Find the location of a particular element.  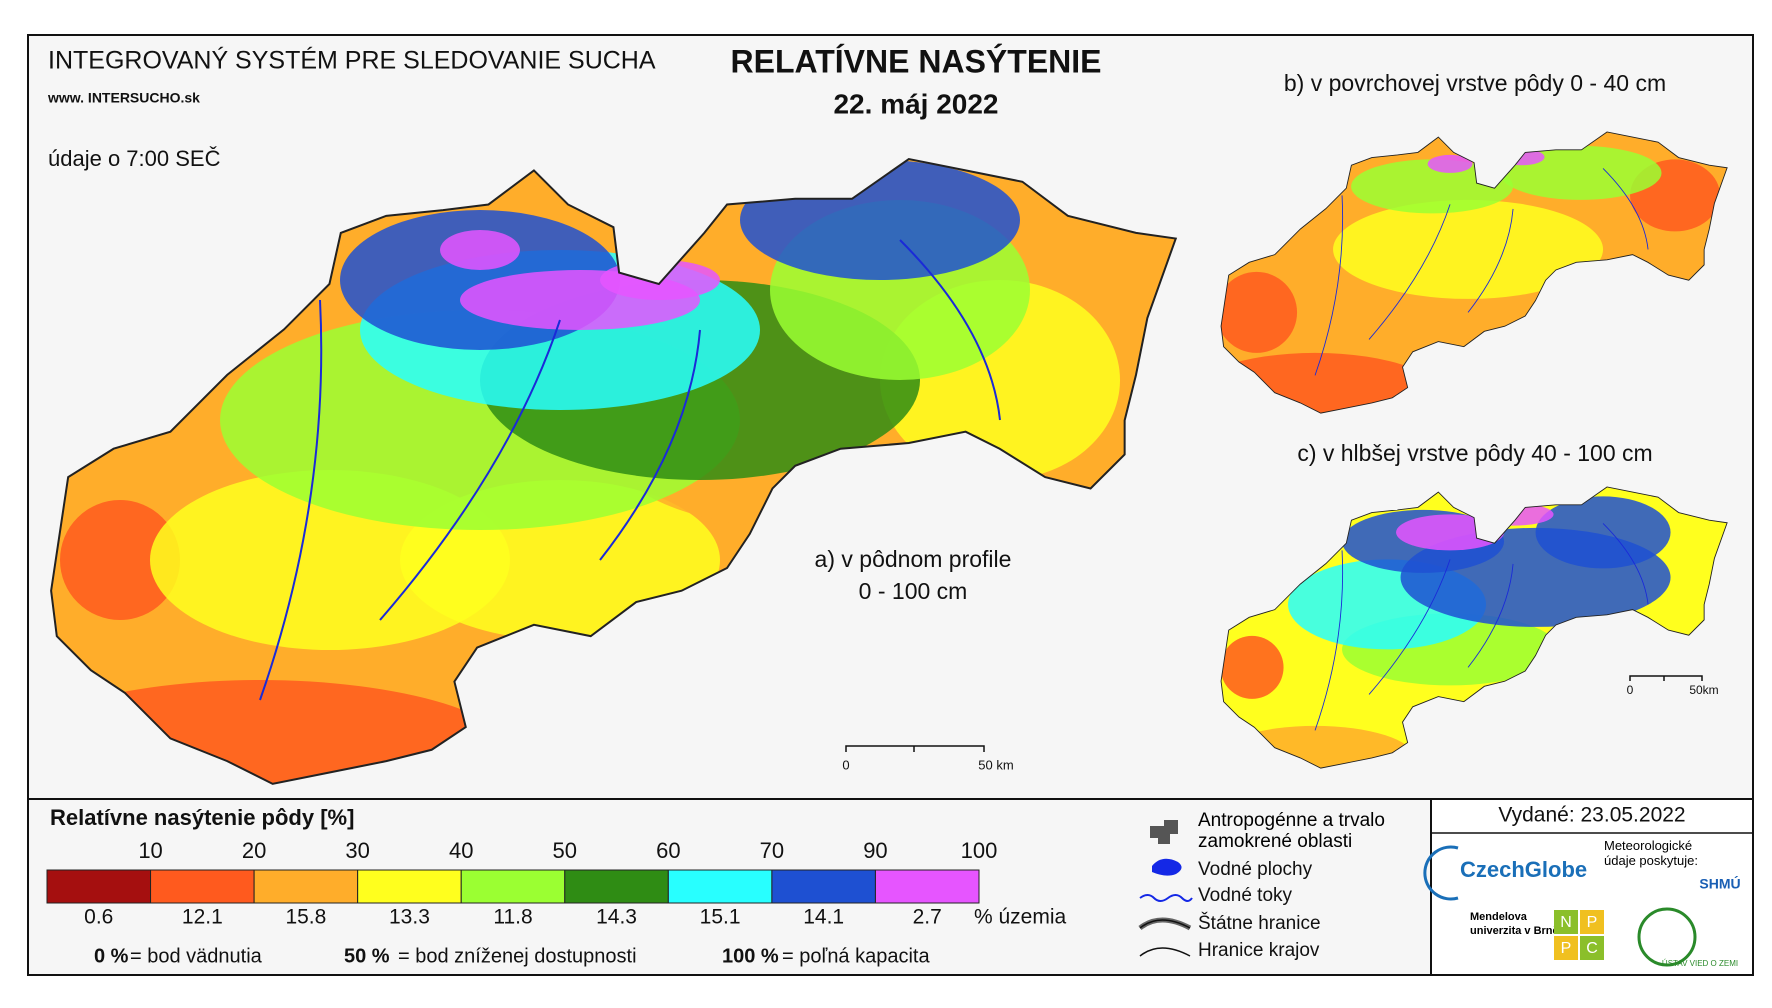

legend-share: 14.1 is located at coordinates (823, 917).